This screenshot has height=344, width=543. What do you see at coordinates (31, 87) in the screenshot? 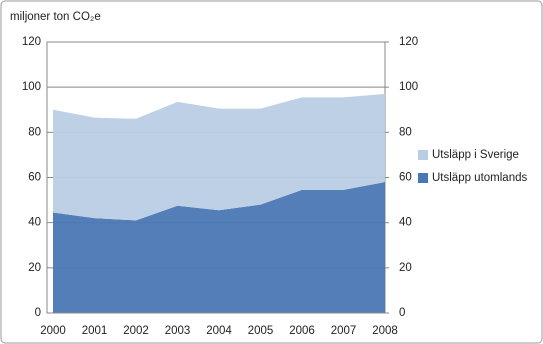
I see `y-tick-label: 100` at bounding box center [31, 87].